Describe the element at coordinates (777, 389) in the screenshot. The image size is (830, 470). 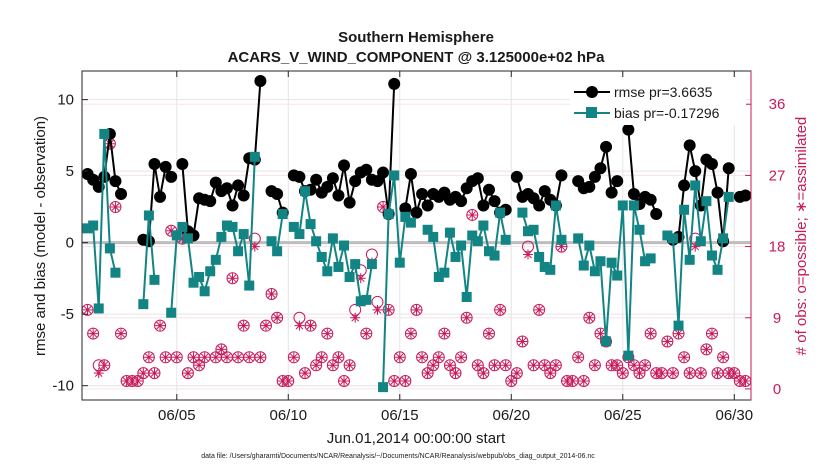
I see `y-right-tick-label: 0` at that location.